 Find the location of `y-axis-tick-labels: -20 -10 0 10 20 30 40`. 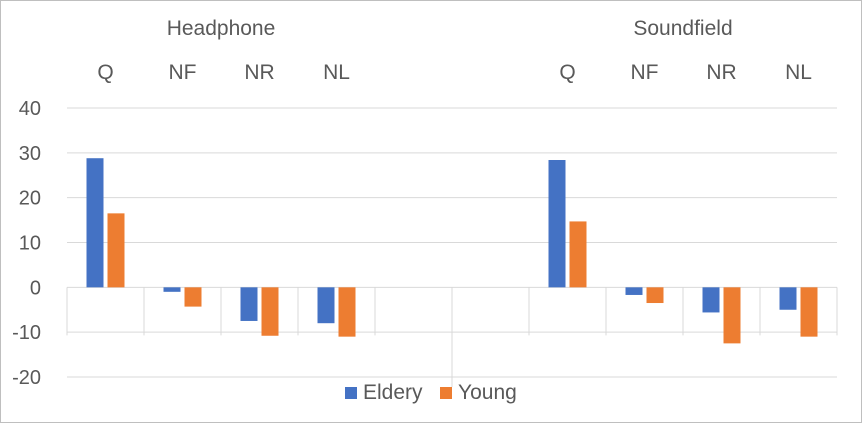

y-axis-tick-labels: -20 -10 0 10 20 30 40 is located at coordinates (26, 243).